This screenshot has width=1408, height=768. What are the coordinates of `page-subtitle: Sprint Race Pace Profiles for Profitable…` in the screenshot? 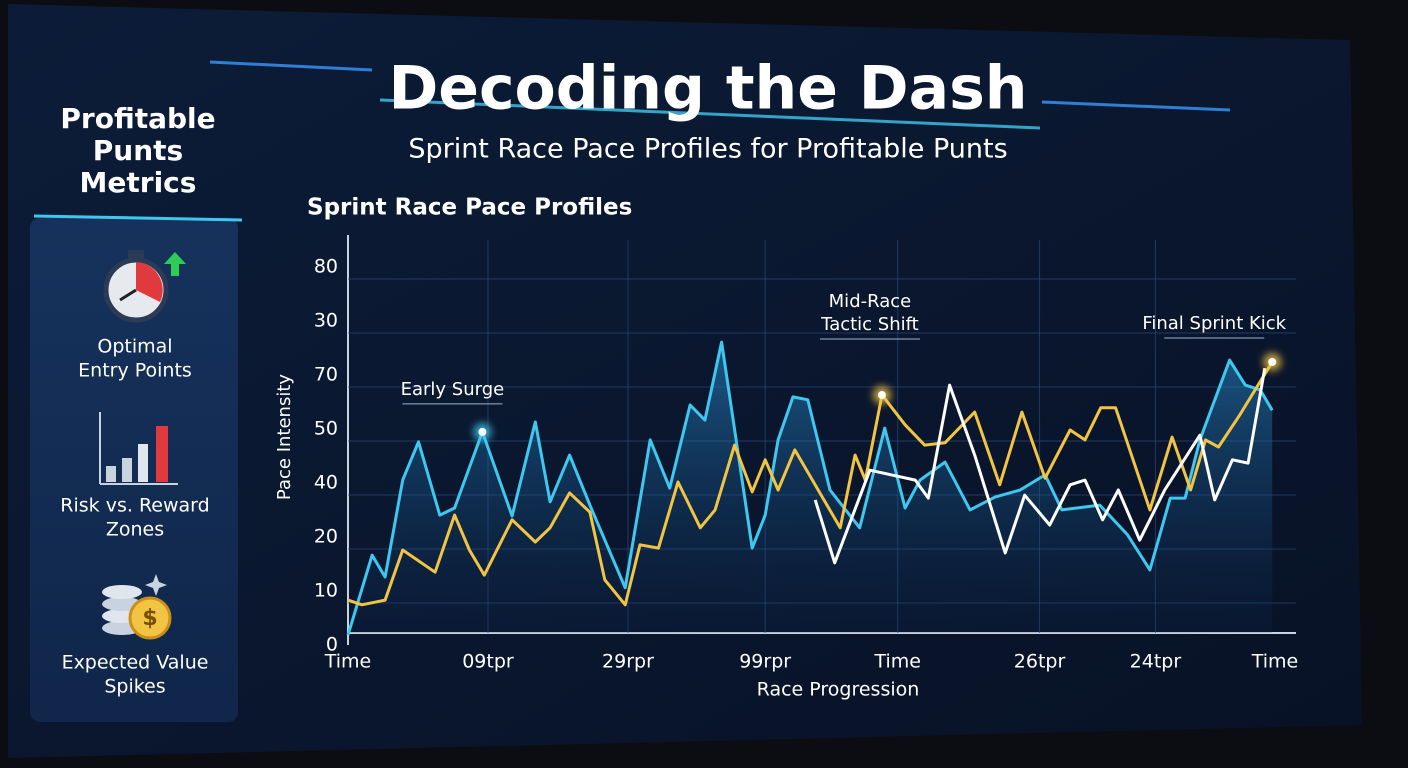 It's located at (707, 149).